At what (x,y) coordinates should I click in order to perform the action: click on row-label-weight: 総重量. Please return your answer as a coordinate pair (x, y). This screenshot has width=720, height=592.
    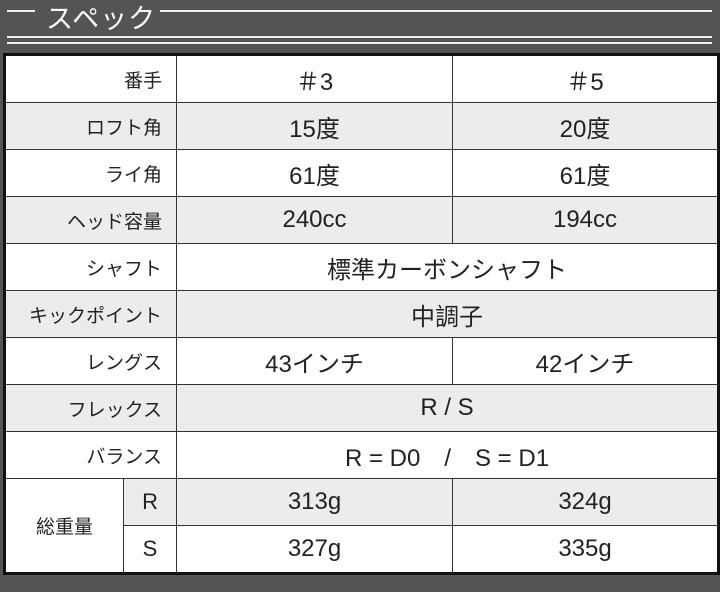
    Looking at the image, I should click on (64, 526).